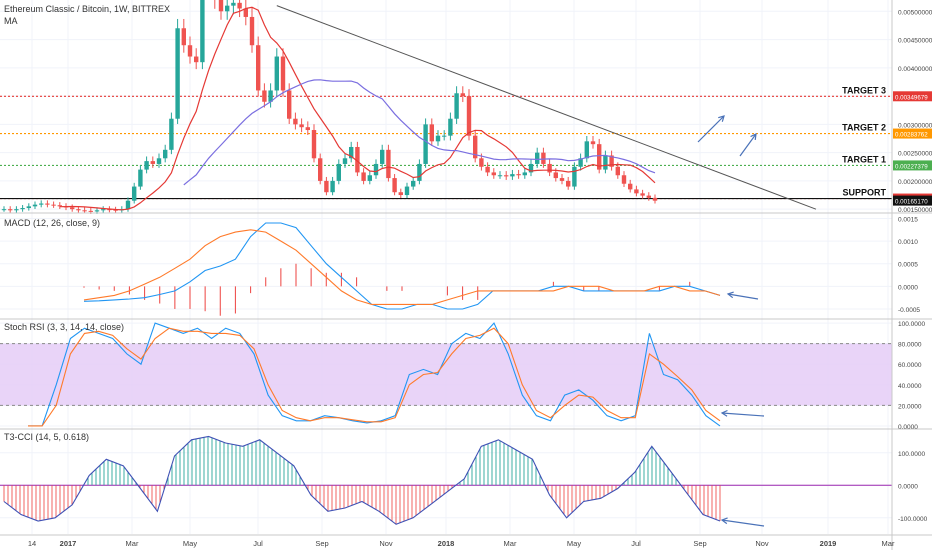 This screenshot has width=932, height=550. Describe the element at coordinates (864, 128) in the screenshot. I see `level-label-1: TARGET 2` at that location.